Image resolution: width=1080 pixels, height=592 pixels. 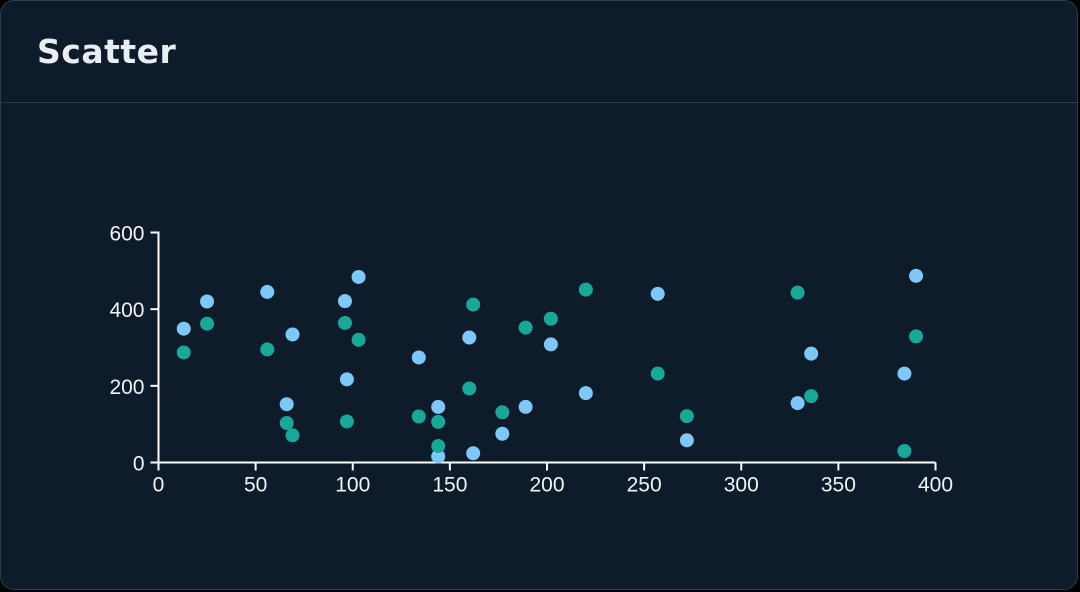 What do you see at coordinates (644, 485) in the screenshot?
I see `x-tick-label: 250` at bounding box center [644, 485].